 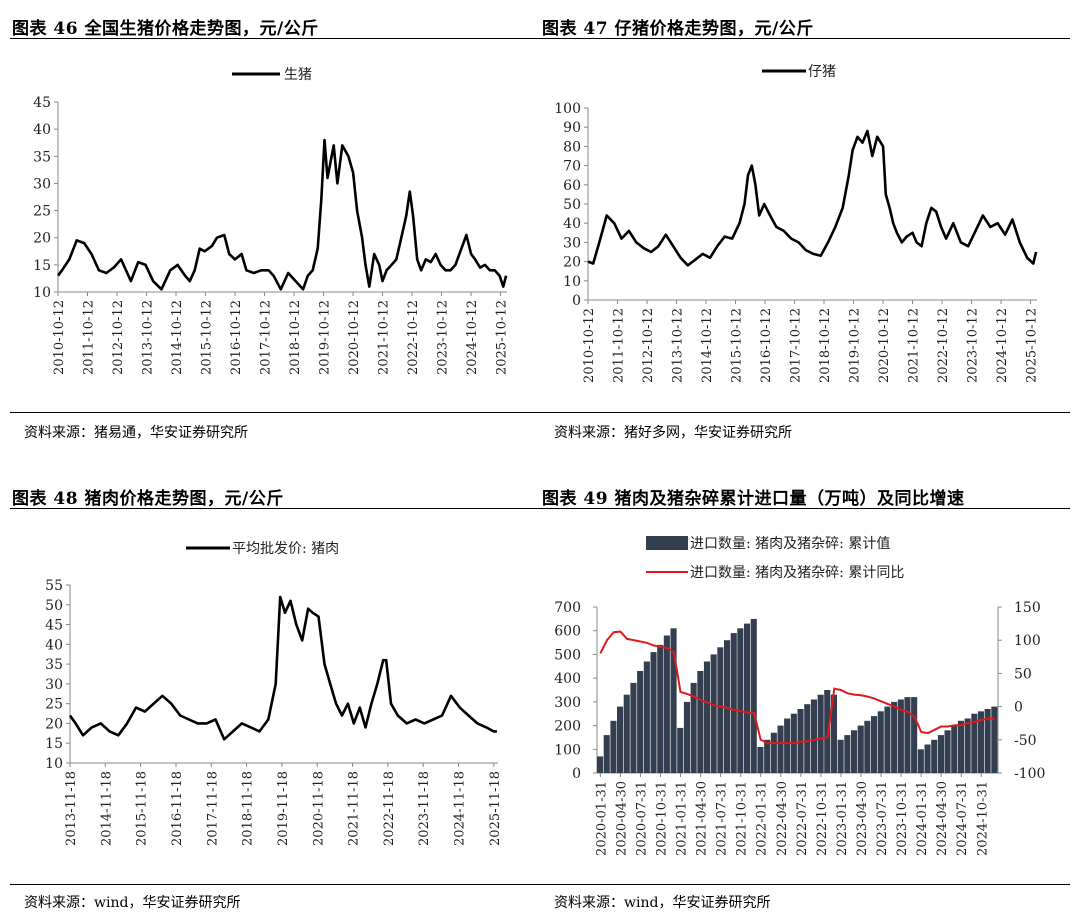 I want to click on x-tick-label: 2015-11-18, so click(x=142, y=808).